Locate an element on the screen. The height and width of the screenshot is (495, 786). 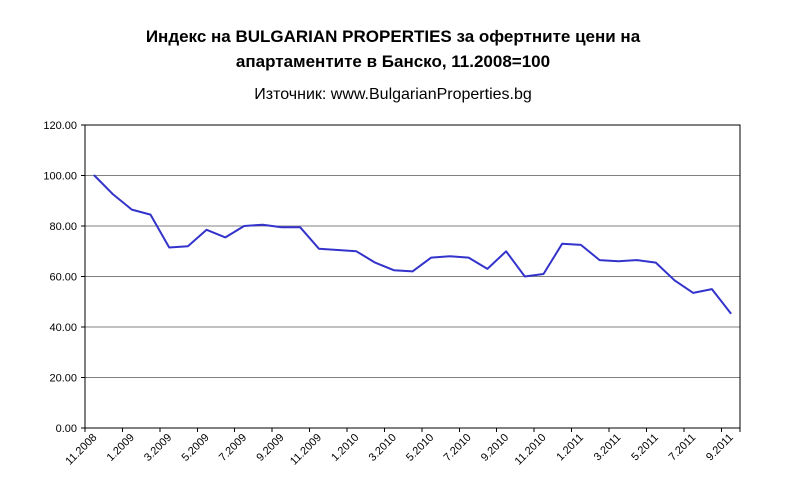
y-axis-label: 80.00 is located at coordinates (63, 227).